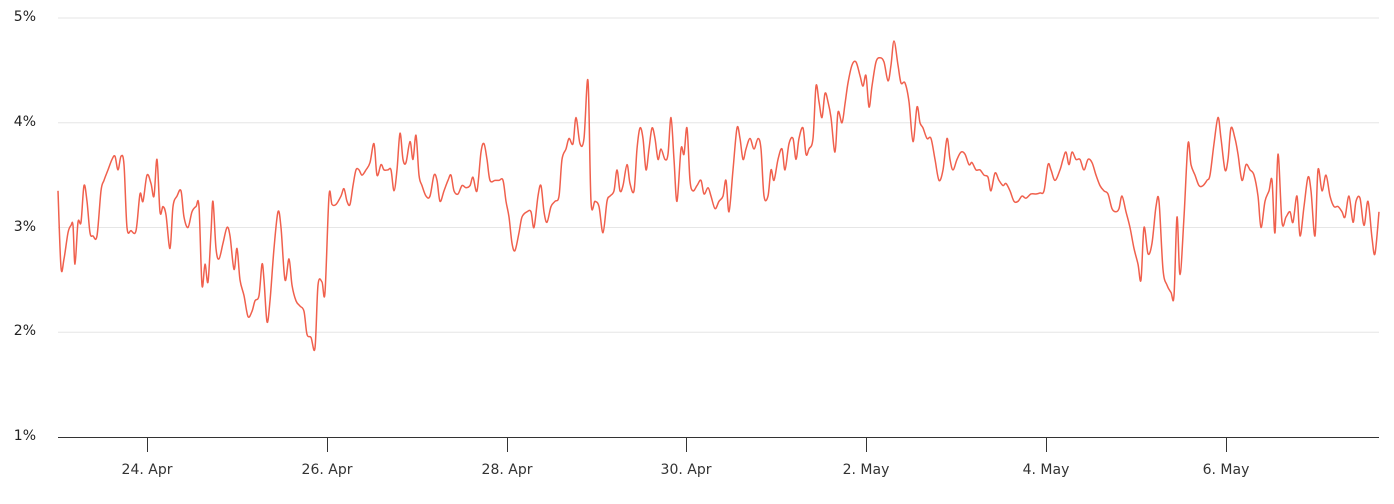 This screenshot has width=1394, height=504. What do you see at coordinates (24, 17) in the screenshot?
I see `y-tick-label-5: 5%` at bounding box center [24, 17].